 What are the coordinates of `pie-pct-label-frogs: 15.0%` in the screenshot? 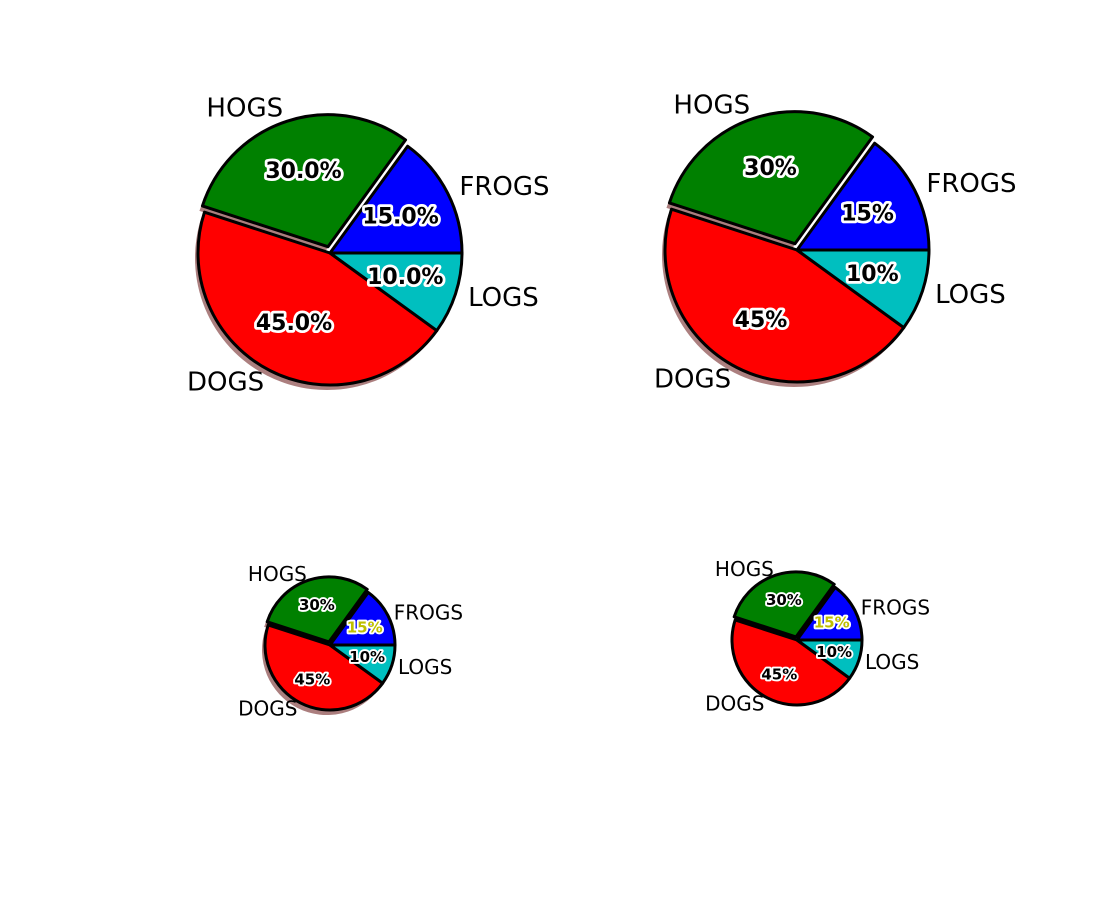 It's located at (400, 217).